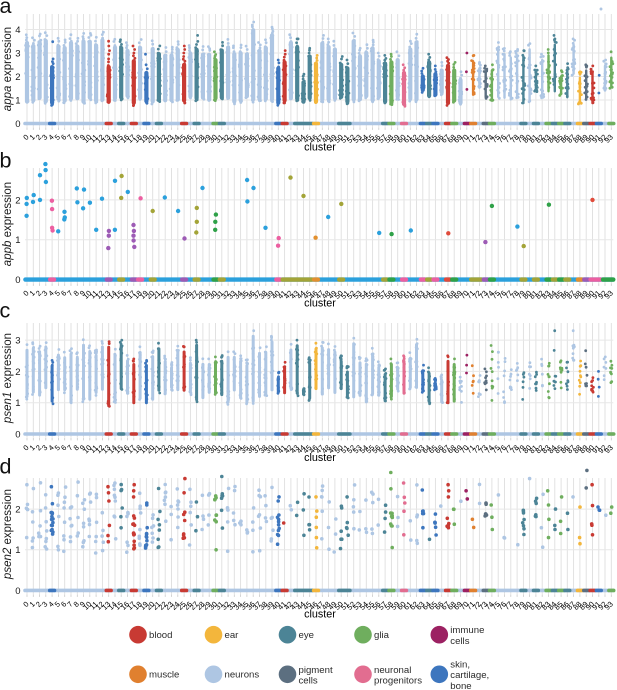 The height and width of the screenshot is (690, 617). I want to click on svg-text: b, so click(6, 161).